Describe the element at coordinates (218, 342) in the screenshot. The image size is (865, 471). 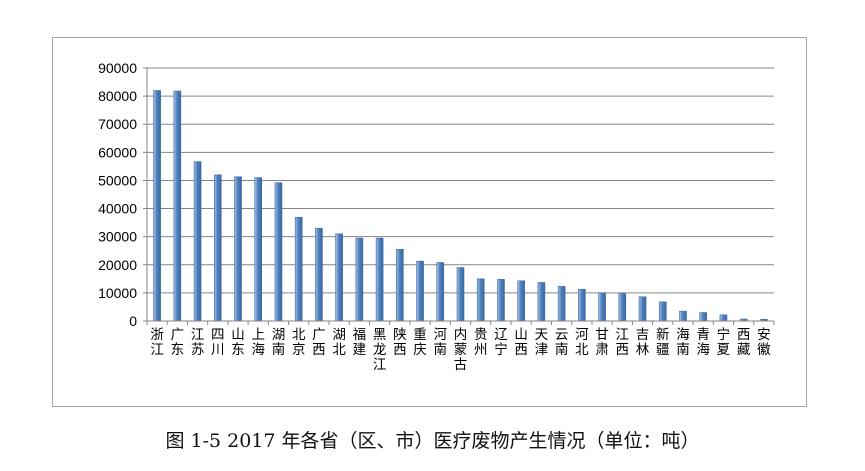
I see `x-tick-label: 四川` at that location.